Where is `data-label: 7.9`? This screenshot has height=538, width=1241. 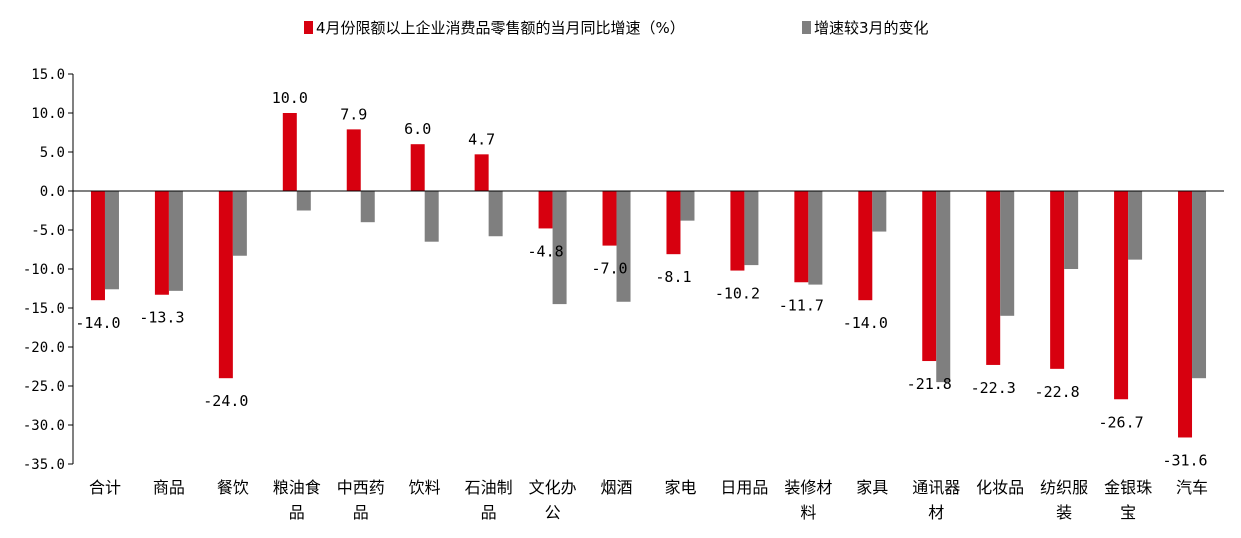
data-label: 7.9 is located at coordinates (353, 114).